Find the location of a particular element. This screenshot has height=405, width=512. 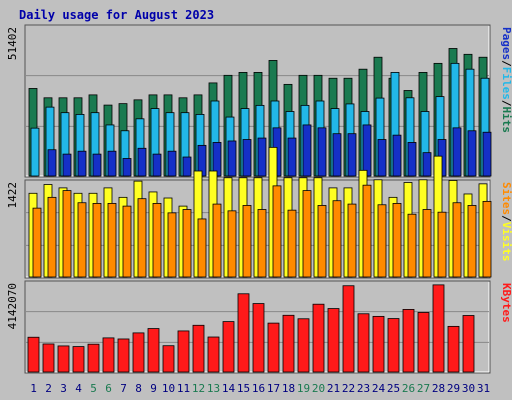

day-label: 19 is located at coordinates (303, 388).